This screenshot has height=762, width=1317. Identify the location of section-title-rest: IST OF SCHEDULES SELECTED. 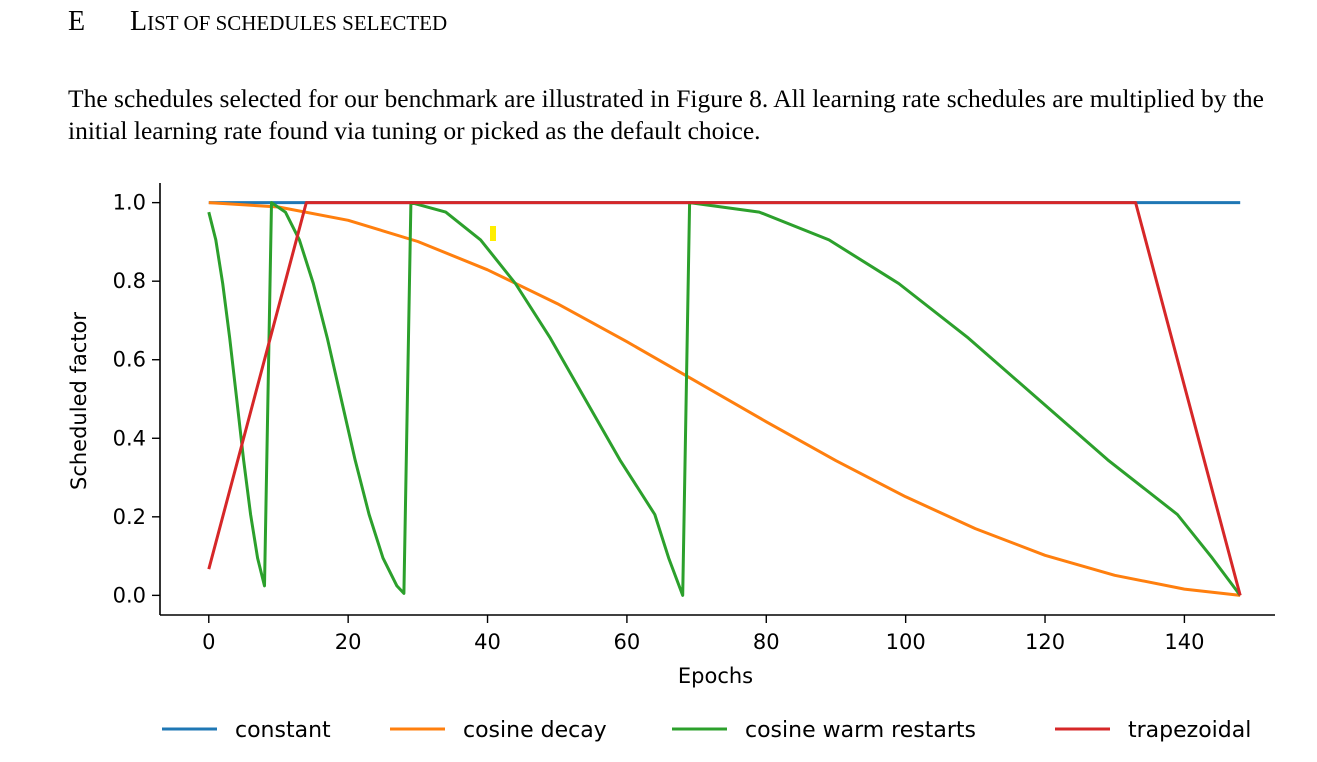
(297, 23).